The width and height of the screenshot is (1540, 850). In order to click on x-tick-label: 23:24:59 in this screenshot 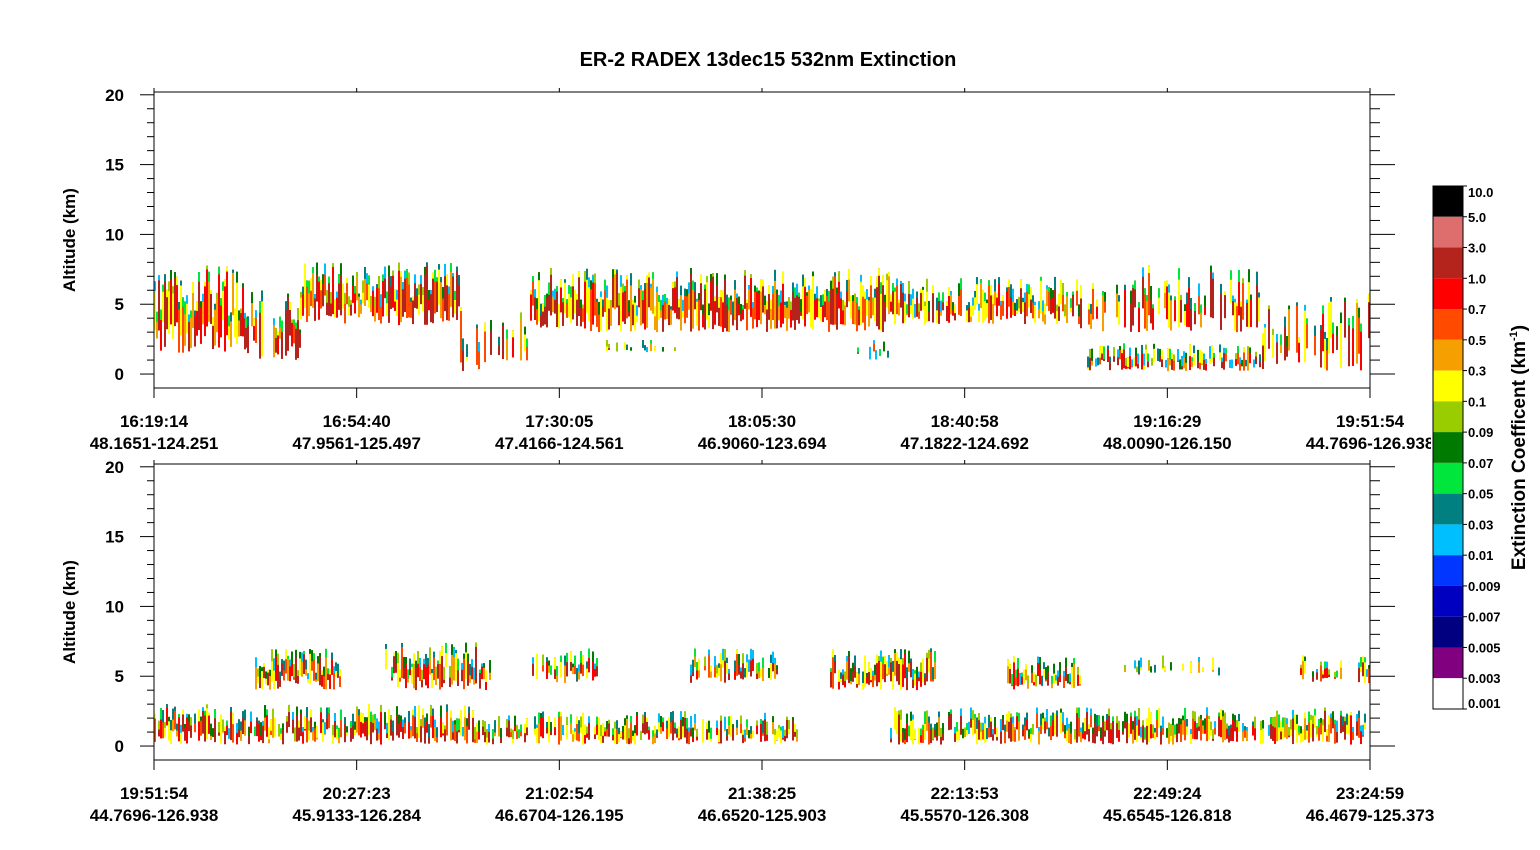, I will do `click(1370, 793)`.